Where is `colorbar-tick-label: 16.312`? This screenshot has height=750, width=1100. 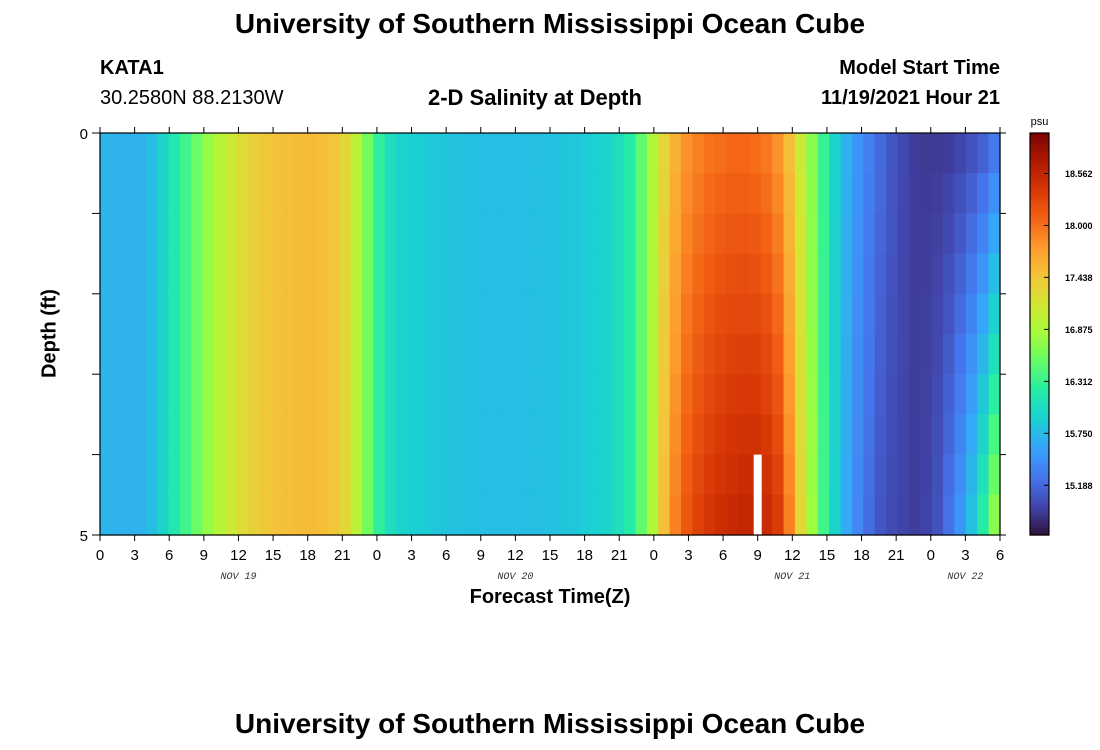 colorbar-tick-label: 16.312 is located at coordinates (1079, 382).